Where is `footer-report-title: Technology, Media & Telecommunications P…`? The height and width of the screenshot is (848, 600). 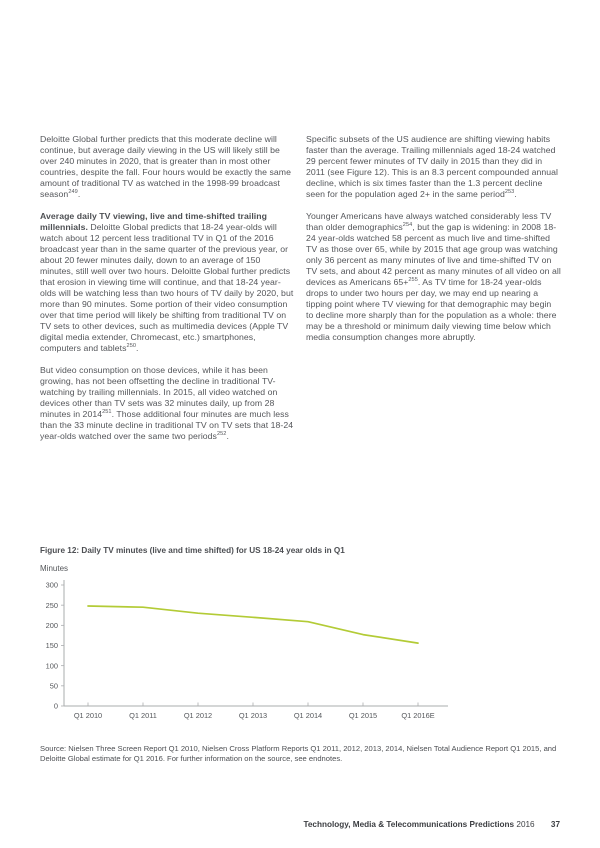 footer-report-title: Technology, Media & Telecommunications P… is located at coordinates (409, 824).